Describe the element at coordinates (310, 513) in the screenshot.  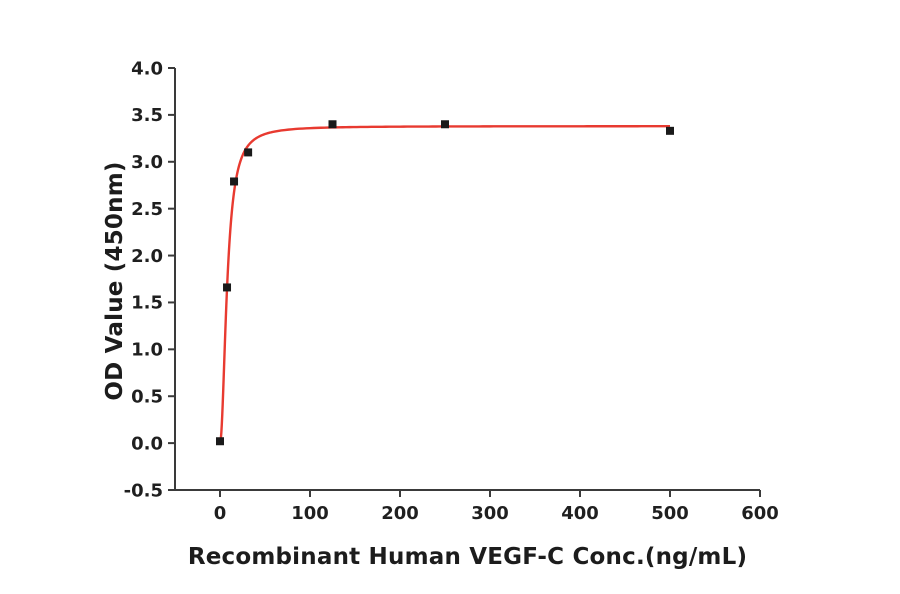
I see `x-tick-label: 100` at that location.